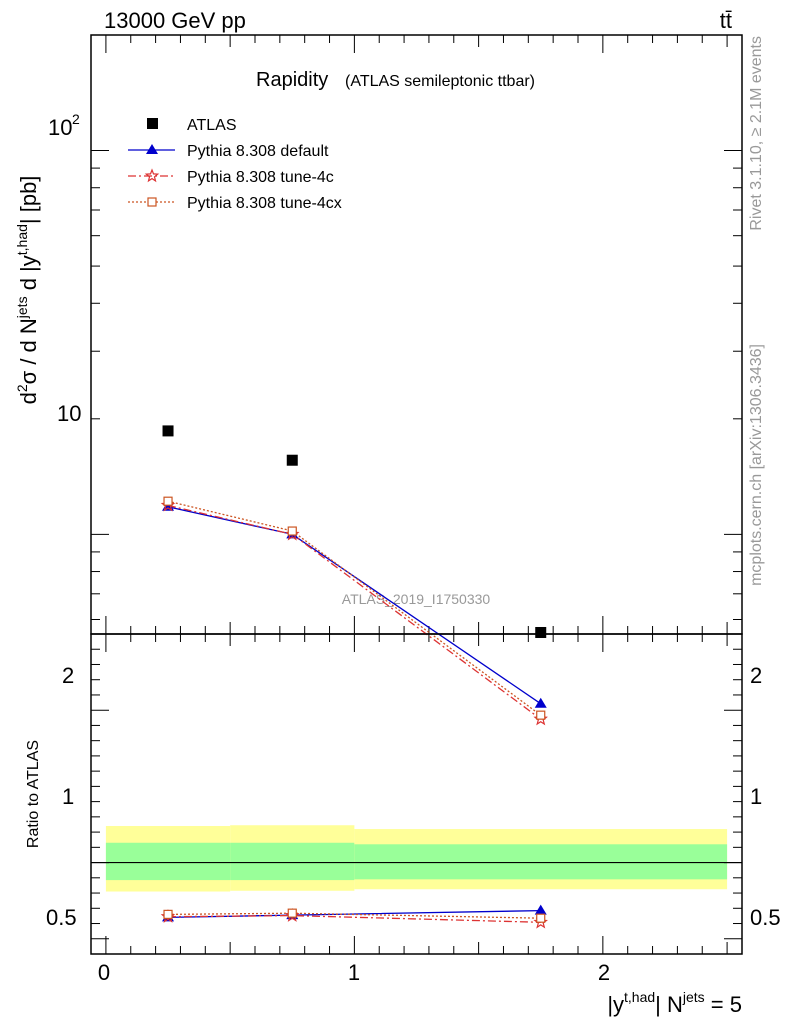 The image size is (786, 1024). Describe the element at coordinates (22, 239) in the screenshot. I see `ylabel-thad: t,had` at that location.